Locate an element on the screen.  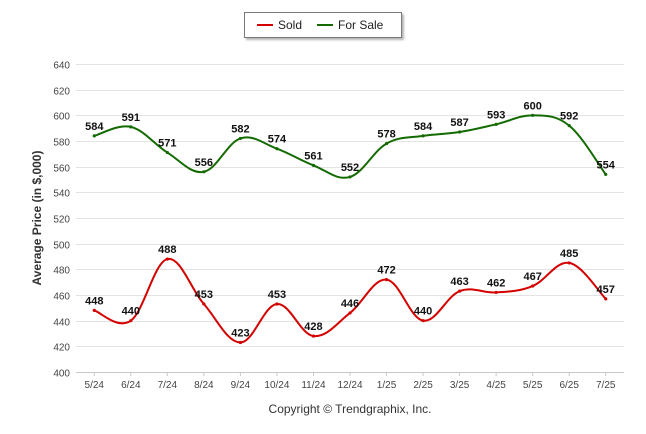
data-label-for-sale: 592 is located at coordinates (569, 117).